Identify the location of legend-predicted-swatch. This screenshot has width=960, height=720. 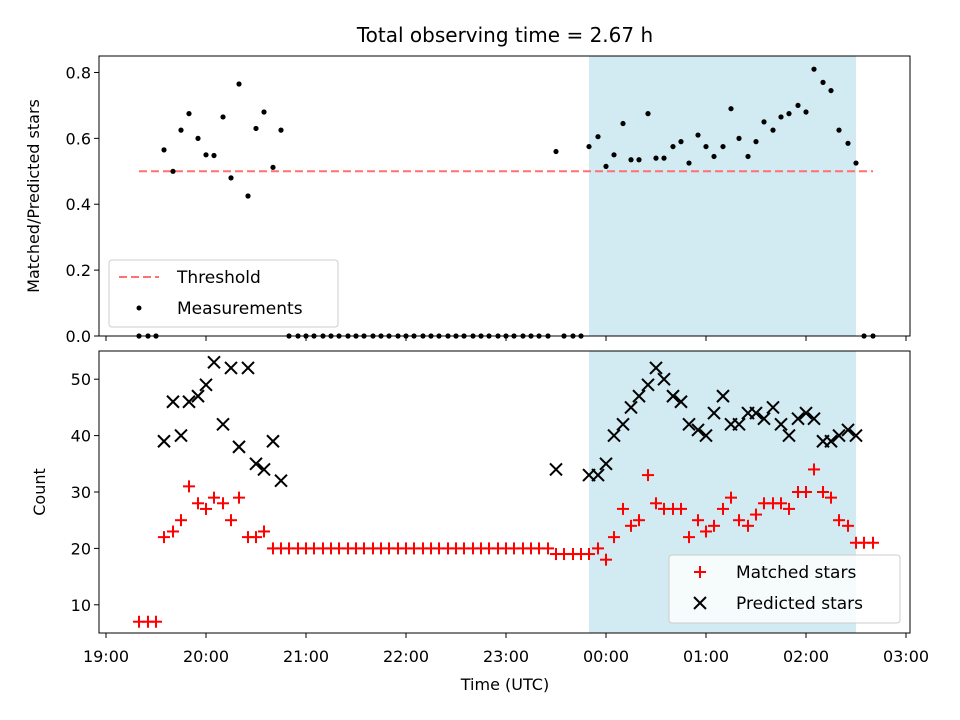
(700, 603).